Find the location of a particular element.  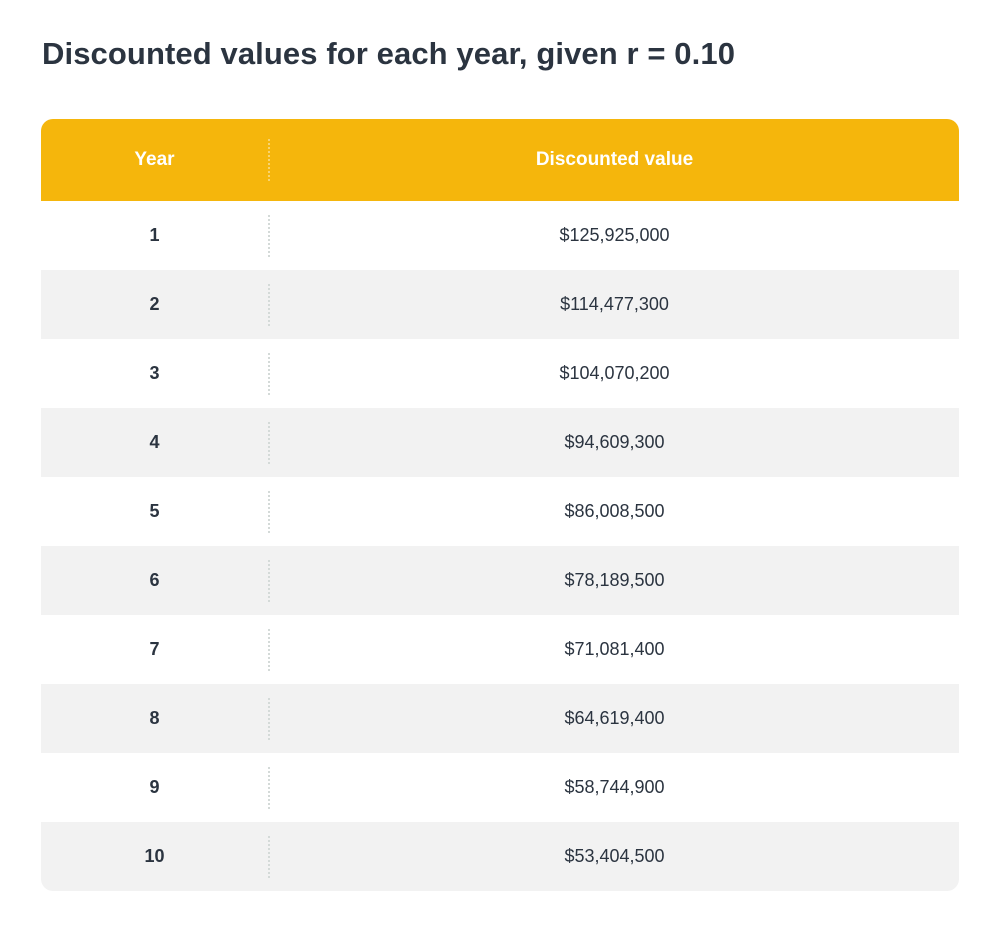

discounted-value-cell: $53,404,500 is located at coordinates (614, 856).